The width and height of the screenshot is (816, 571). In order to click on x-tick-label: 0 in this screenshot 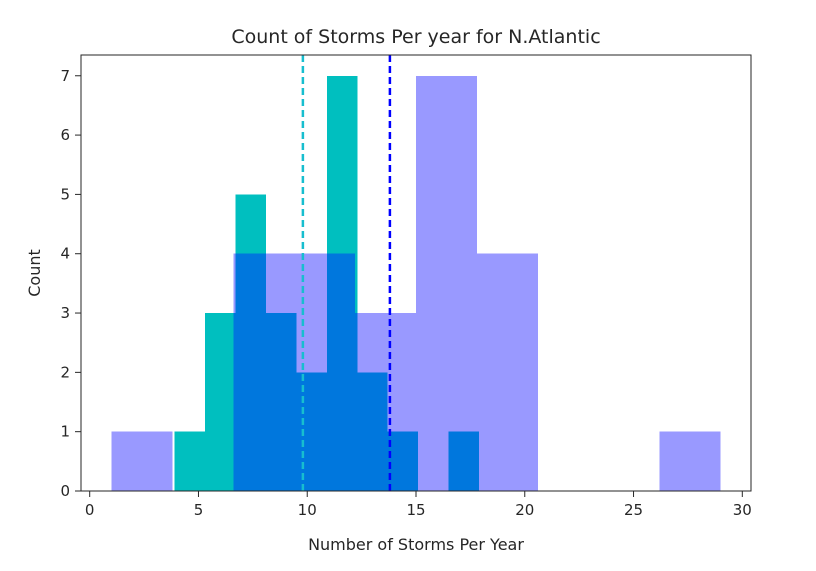, I will do `click(90, 510)`.